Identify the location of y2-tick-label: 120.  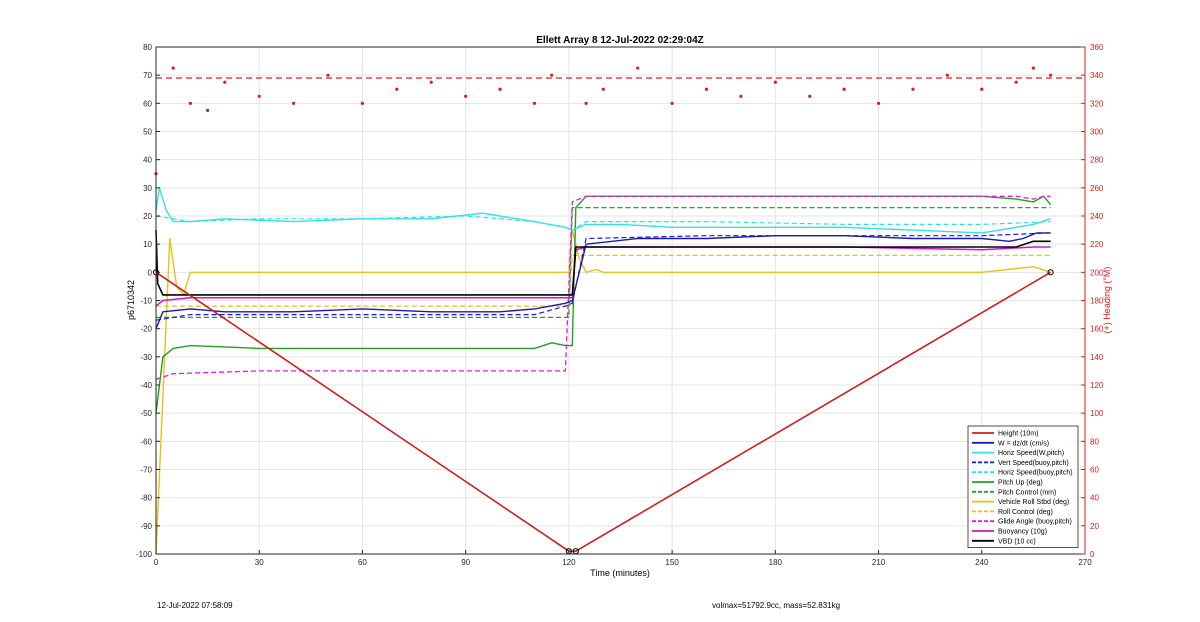
(1097, 385).